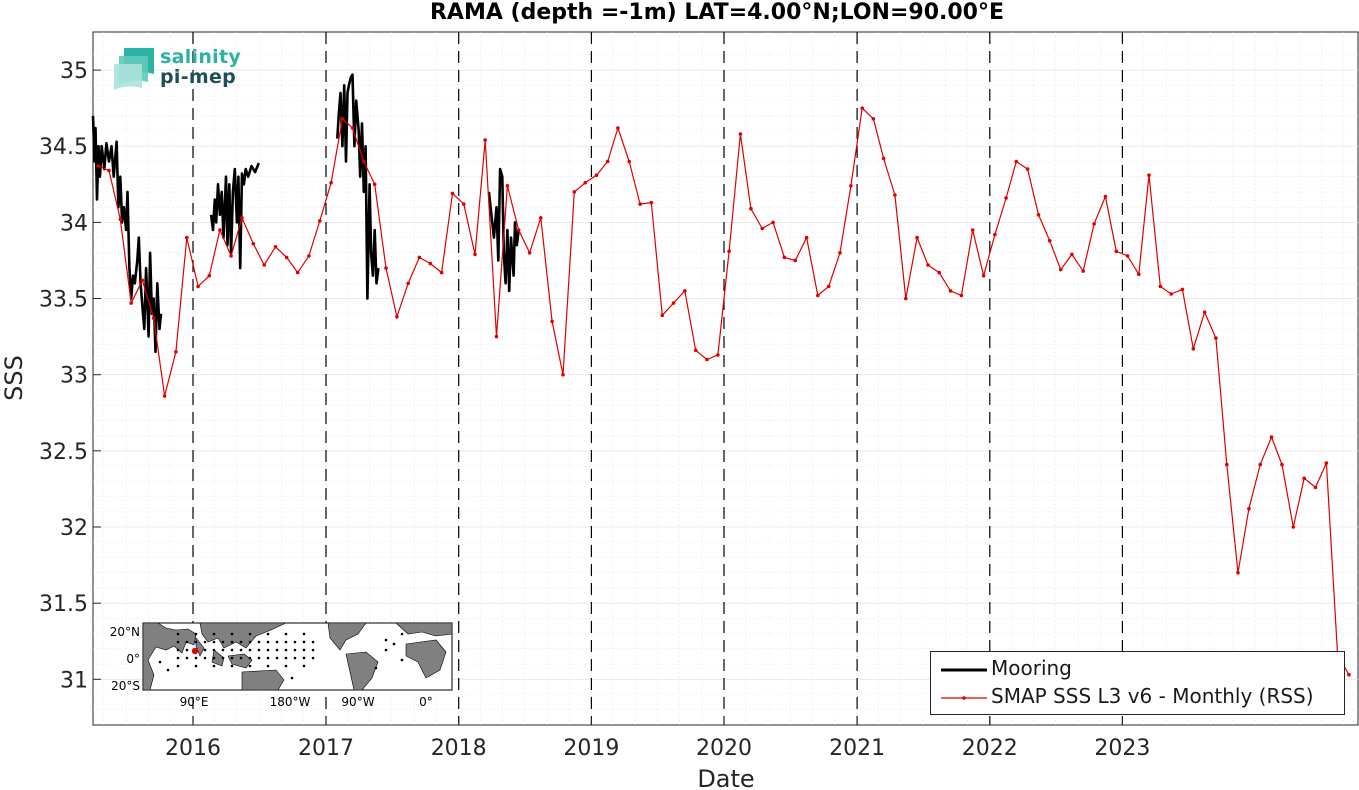  Describe the element at coordinates (725, 777) in the screenshot. I see `x-axis-label: Date` at that location.